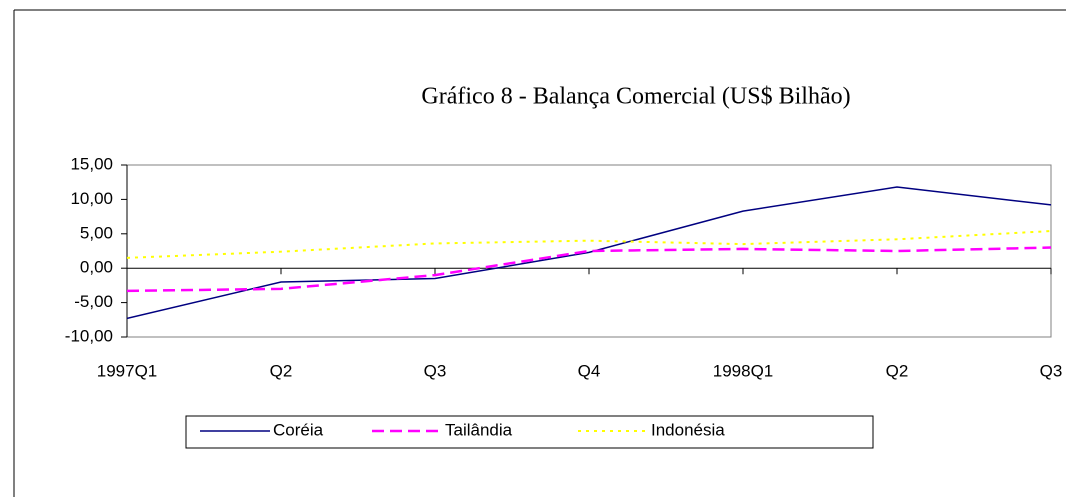 This screenshot has height=502, width=1066. Describe the element at coordinates (479, 429) in the screenshot. I see `legend-label: Tailândia` at that location.